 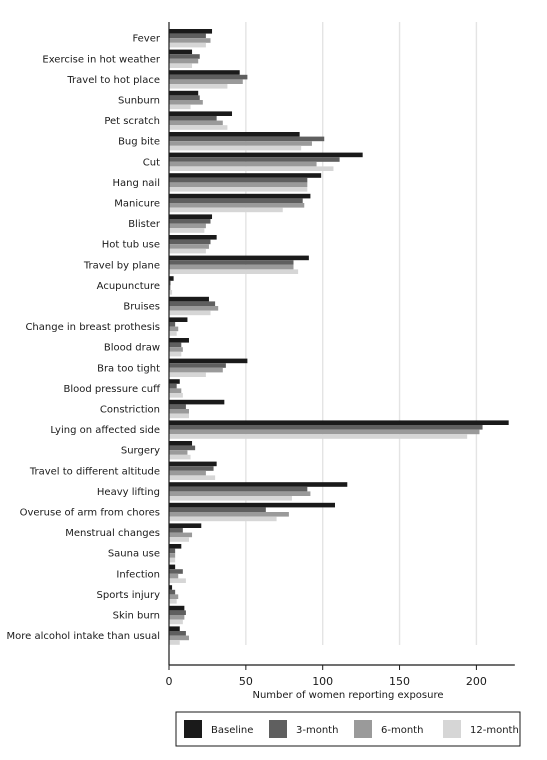 What do you see at coordinates (140, 451) in the screenshot?
I see `category-label: Surgery` at bounding box center [140, 451].